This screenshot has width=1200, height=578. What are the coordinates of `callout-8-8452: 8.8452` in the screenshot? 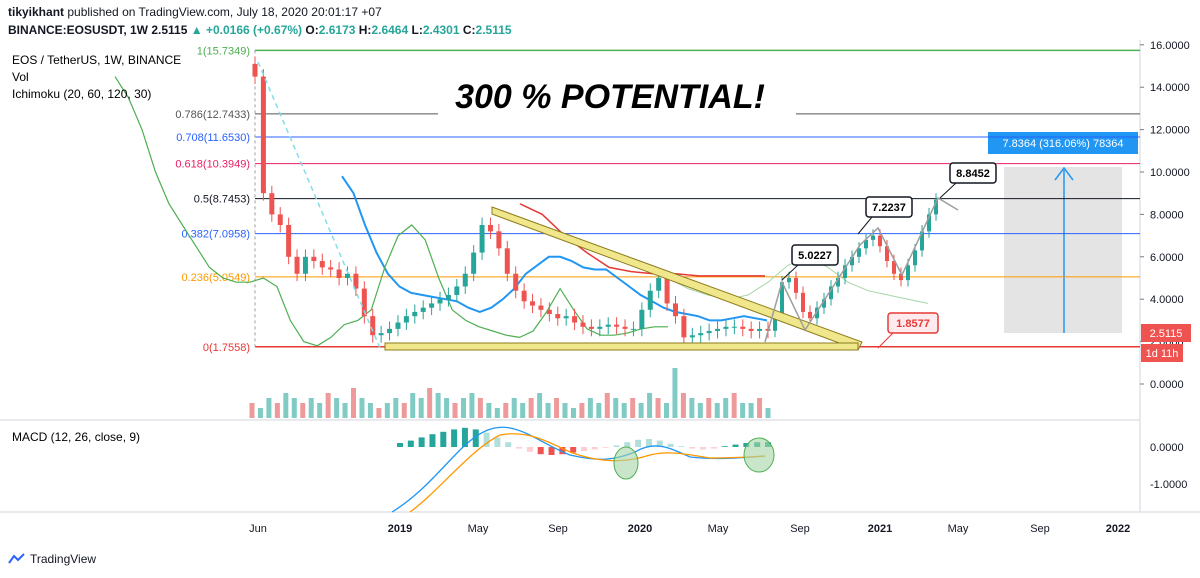 It's located at (968, 180).